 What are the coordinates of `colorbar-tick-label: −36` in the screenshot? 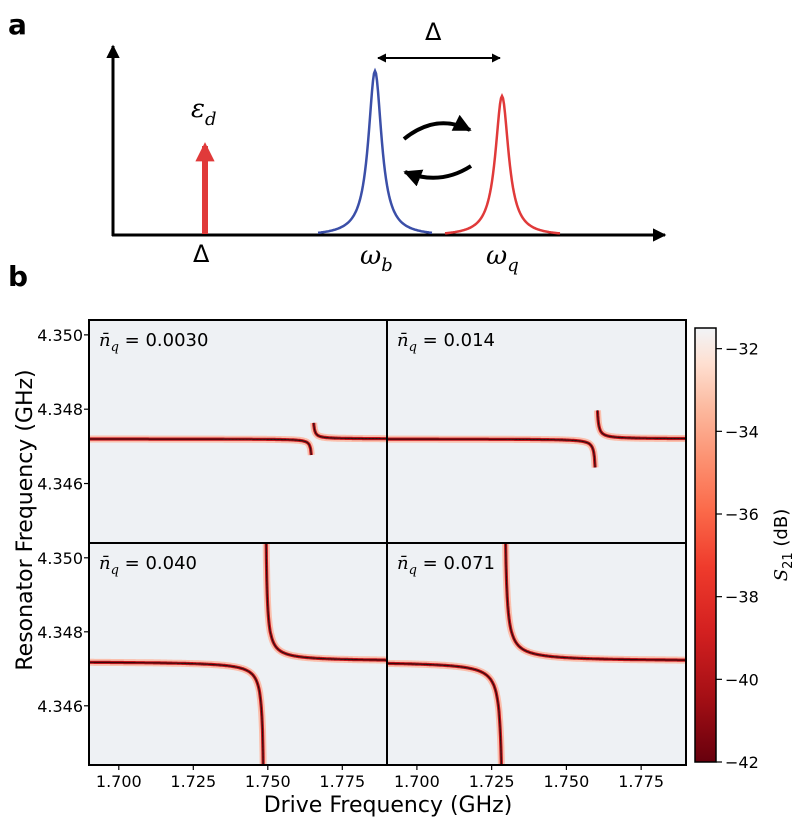 It's located at (742, 514).